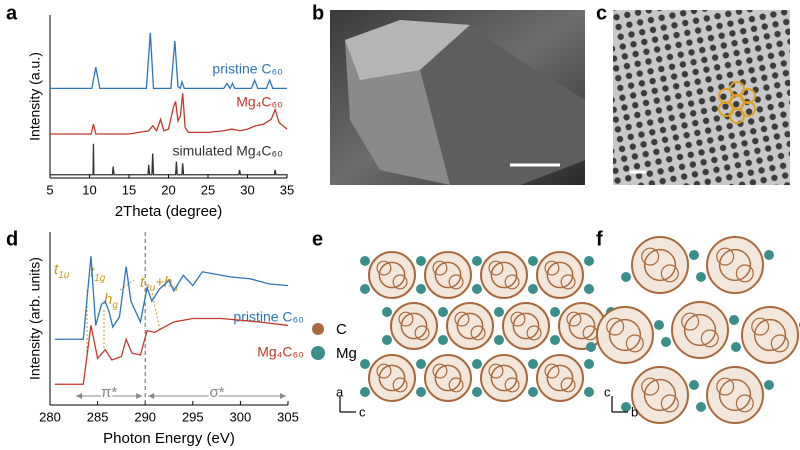 This screenshot has height=450, width=800. I want to click on annotation: t1u, so click(62, 271).